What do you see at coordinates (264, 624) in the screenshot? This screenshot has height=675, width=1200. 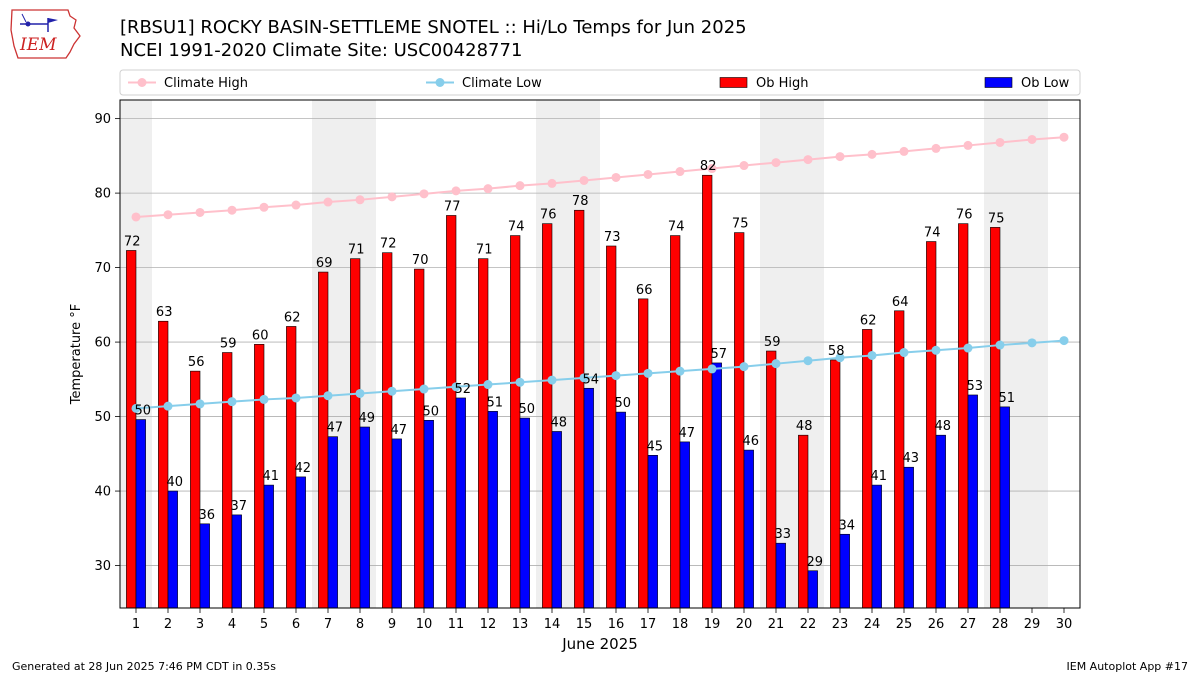 I see `x-tick-label: 5` at bounding box center [264, 624].